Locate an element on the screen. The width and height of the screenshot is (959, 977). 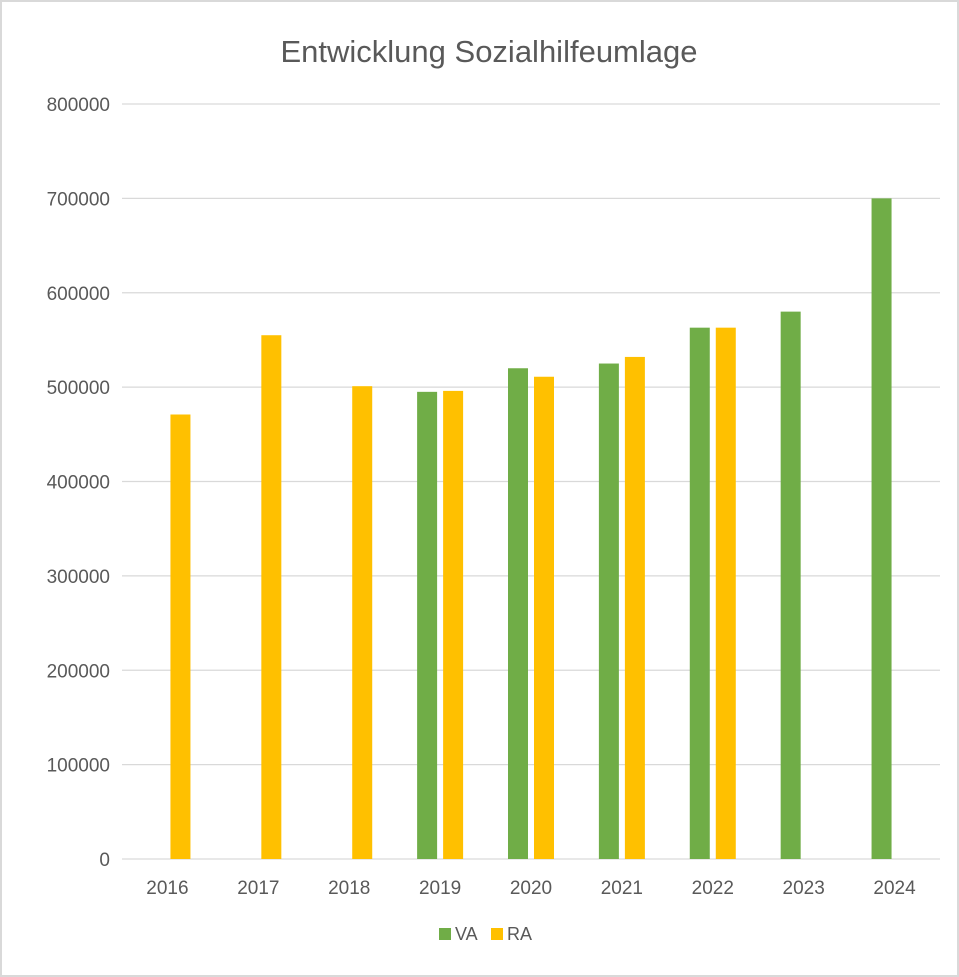
bar-ra-2016 is located at coordinates (180, 636).